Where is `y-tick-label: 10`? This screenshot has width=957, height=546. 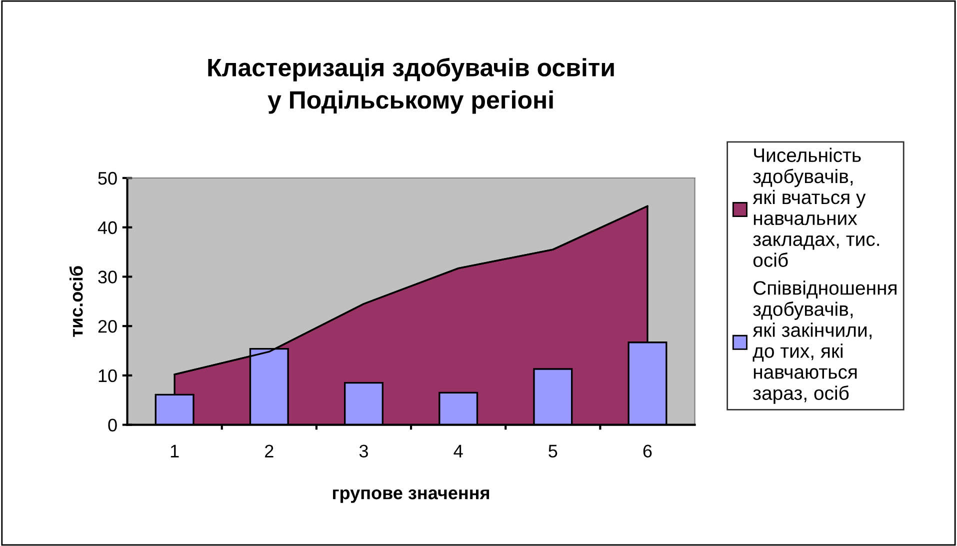 y-tick-label: 10 is located at coordinates (107, 375).